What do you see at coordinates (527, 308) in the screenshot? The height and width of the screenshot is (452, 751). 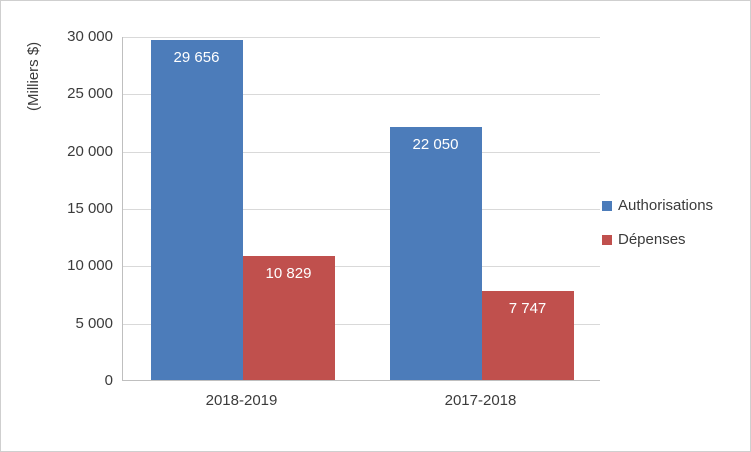 I see `bar-value-label: 7 747` at bounding box center [527, 308].